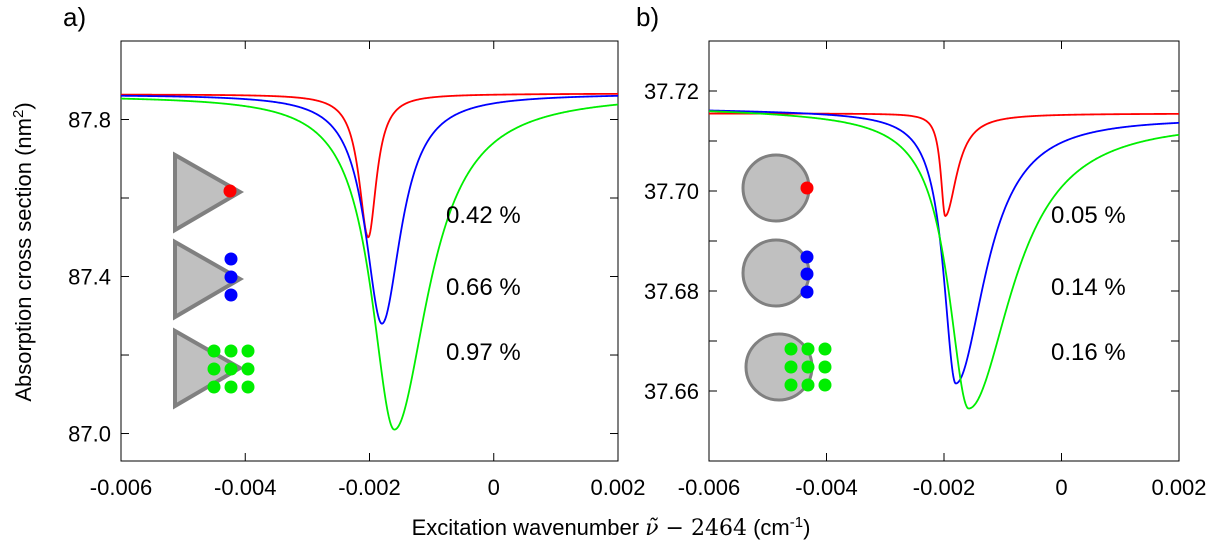  I want to click on annotation-series3: 0.16 %, so click(1088, 352).